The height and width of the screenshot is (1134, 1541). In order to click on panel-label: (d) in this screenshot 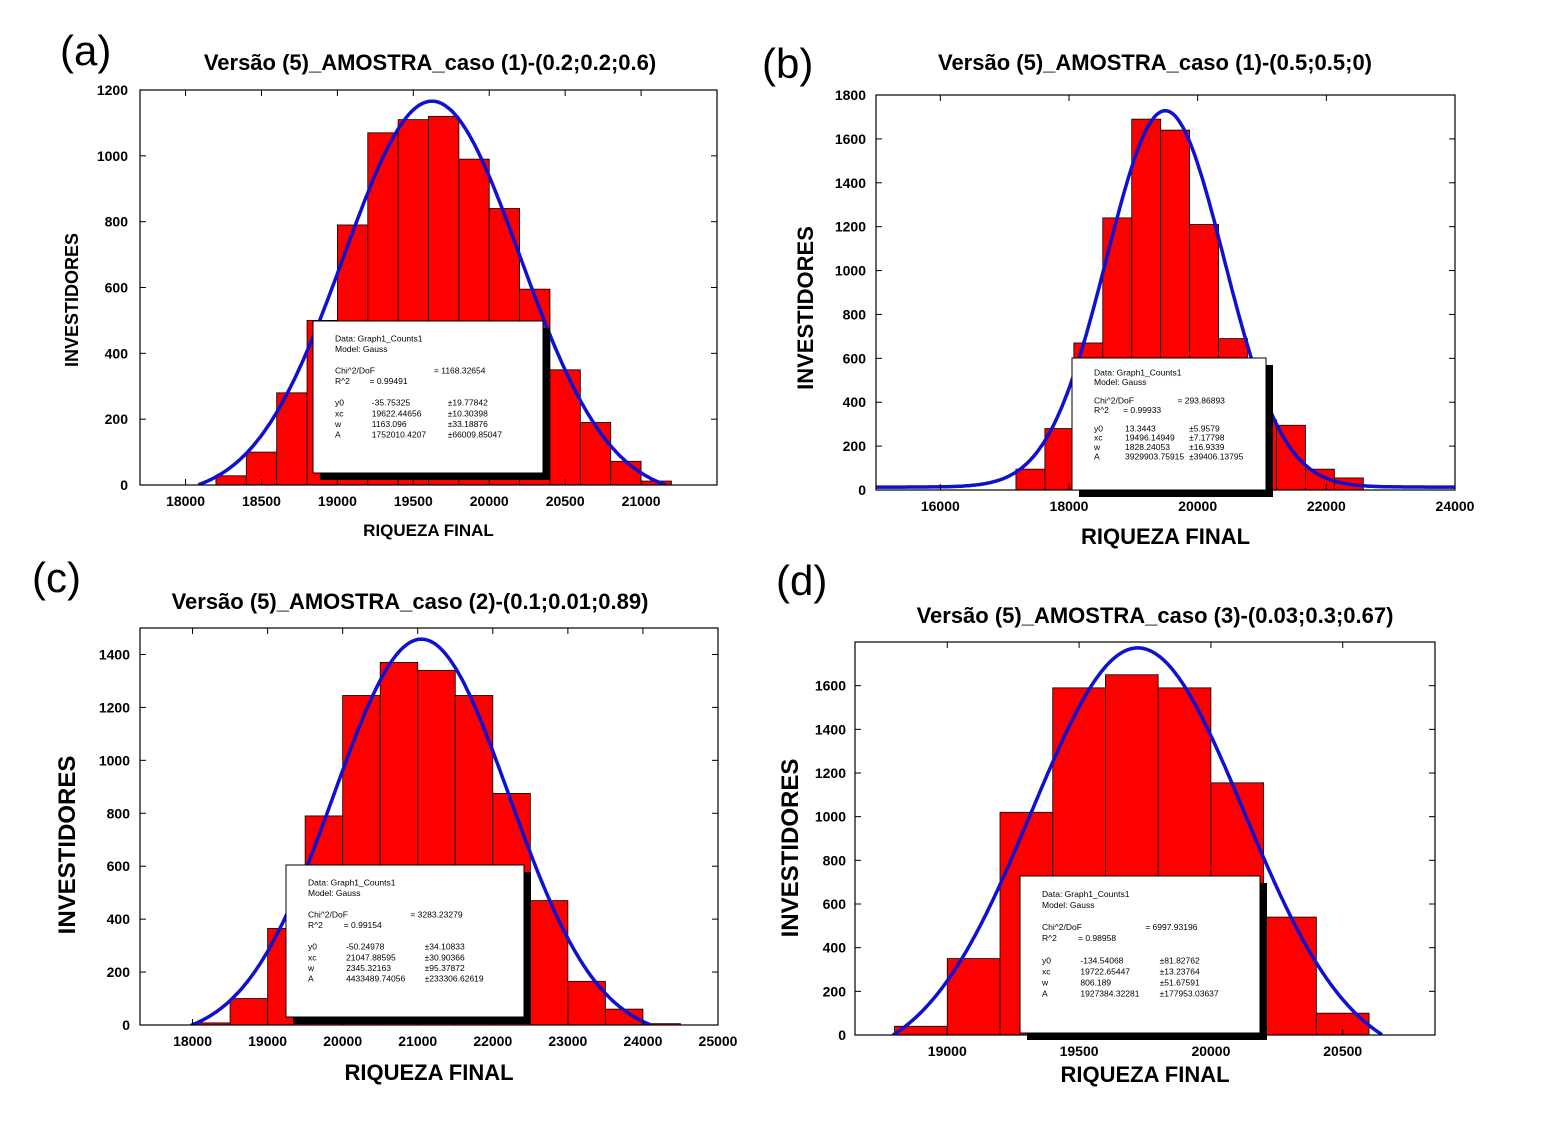, I will do `click(801, 580)`.